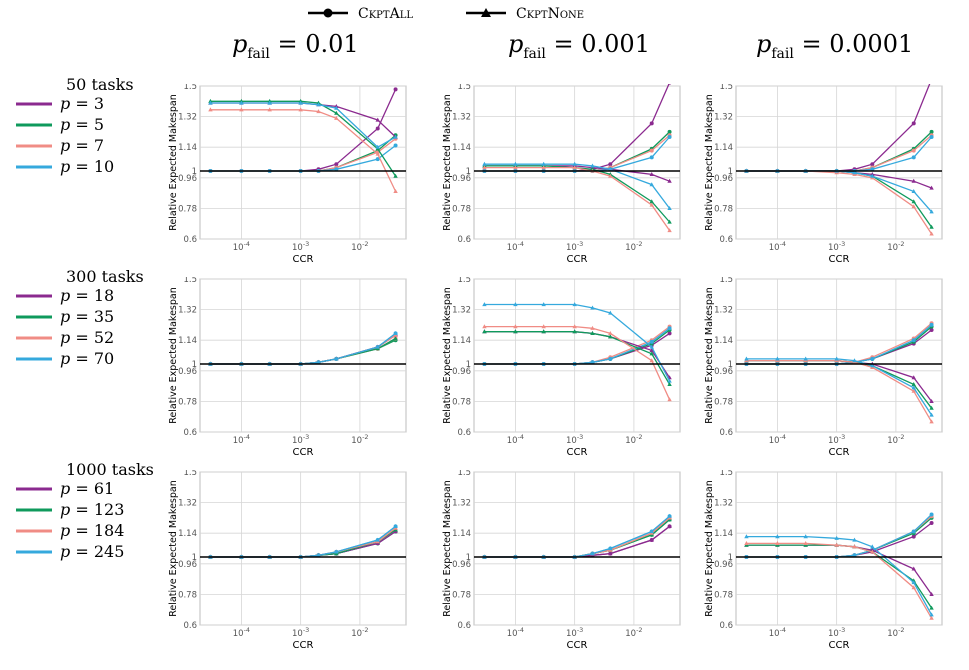 This screenshot has width=969, height=670. I want to click on equals-sign: =, so click(563, 44).